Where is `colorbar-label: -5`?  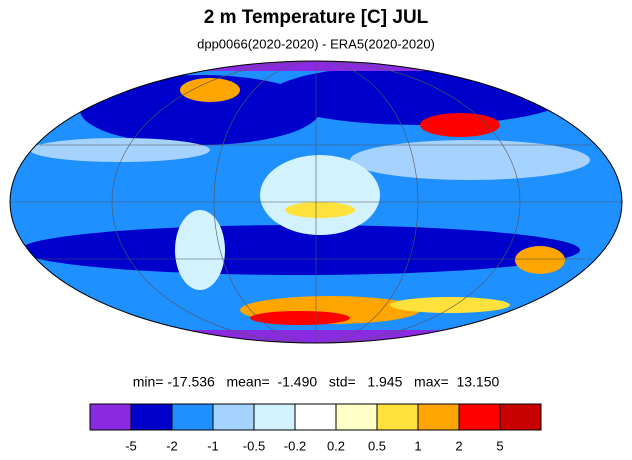 colorbar-label: -5 is located at coordinates (131, 445).